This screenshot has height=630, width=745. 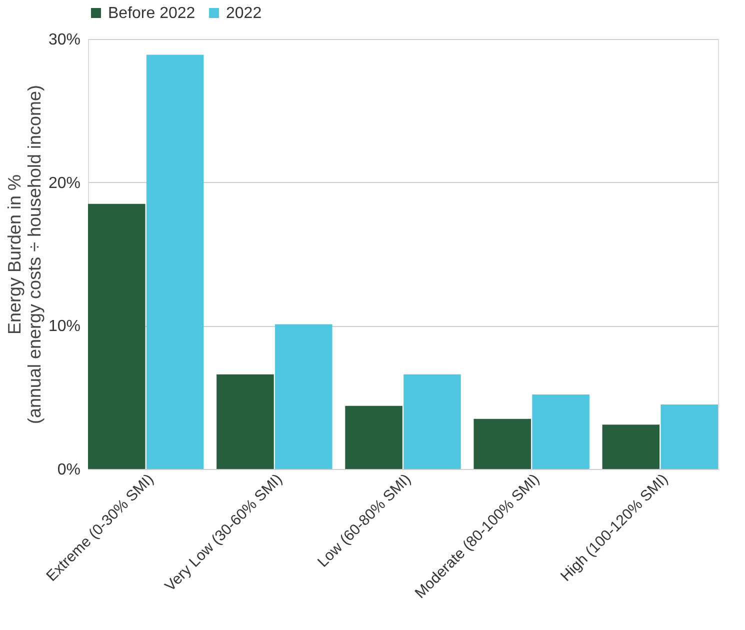 What do you see at coordinates (244, 13) in the screenshot?
I see `legend-label: 2022` at bounding box center [244, 13].